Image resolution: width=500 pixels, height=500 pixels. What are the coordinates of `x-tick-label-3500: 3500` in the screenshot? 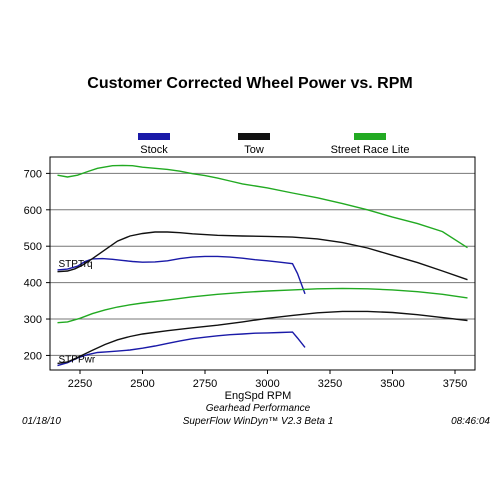 It's located at (392, 384).